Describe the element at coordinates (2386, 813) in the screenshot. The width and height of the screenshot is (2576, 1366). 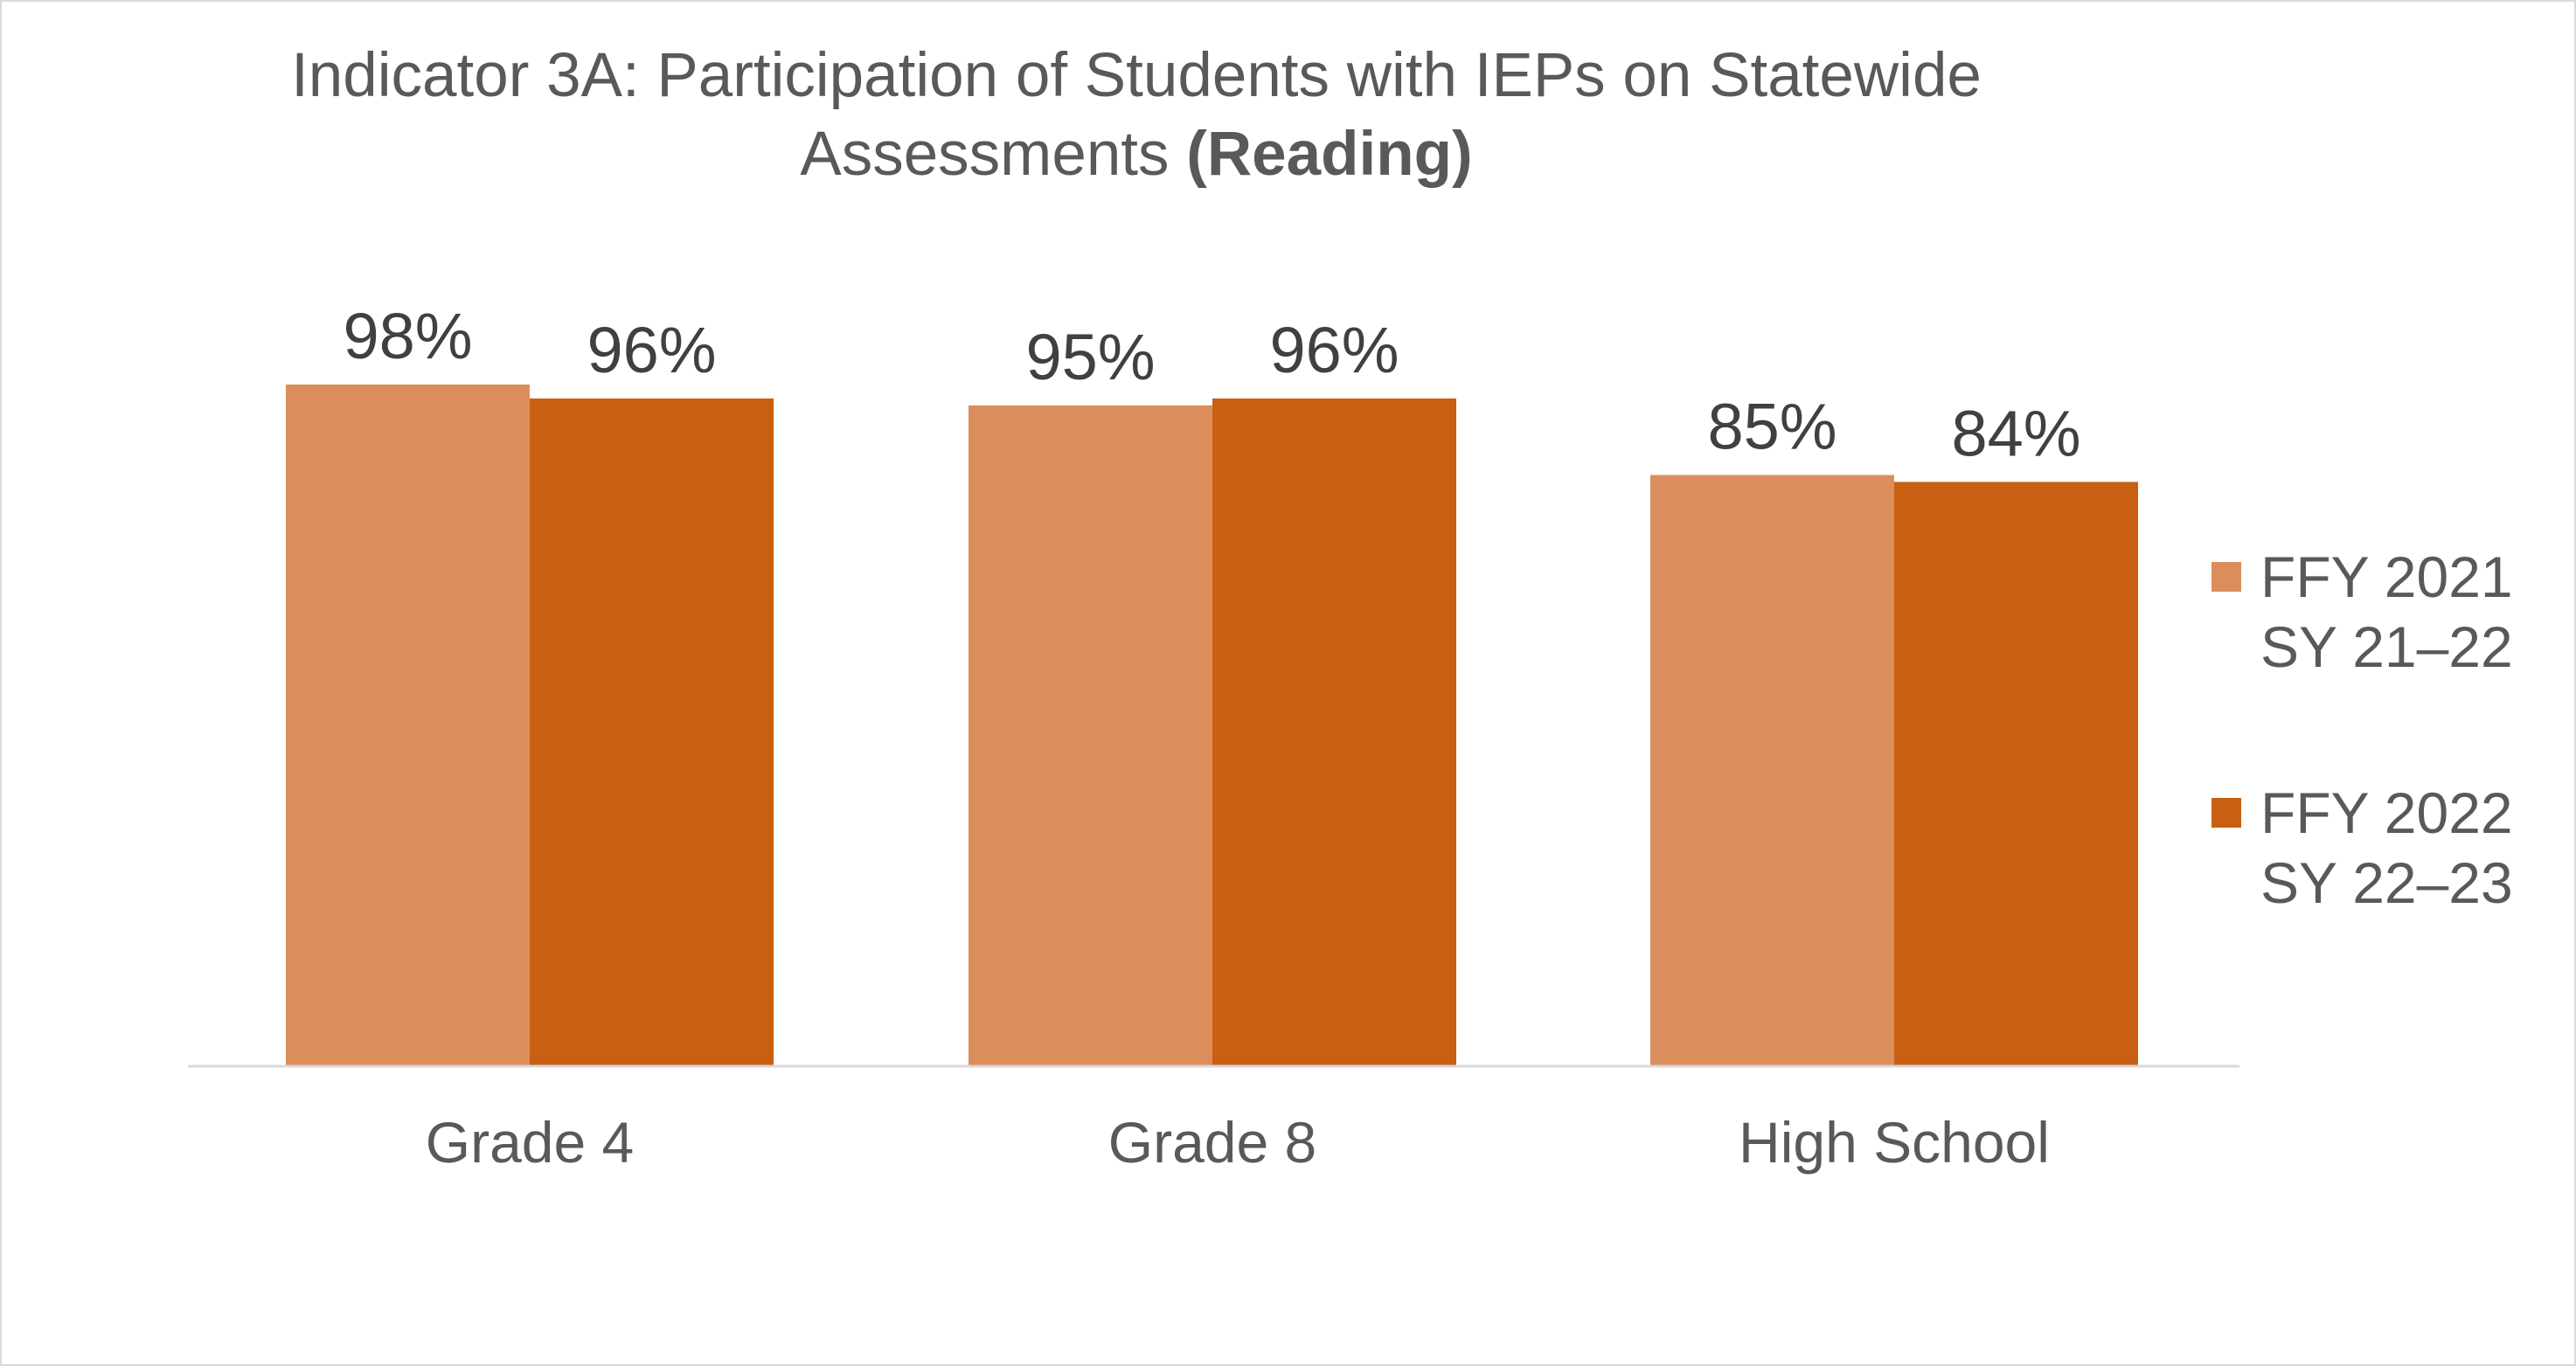
I see `legend-label-series-2-line1: FFY 2022` at that location.